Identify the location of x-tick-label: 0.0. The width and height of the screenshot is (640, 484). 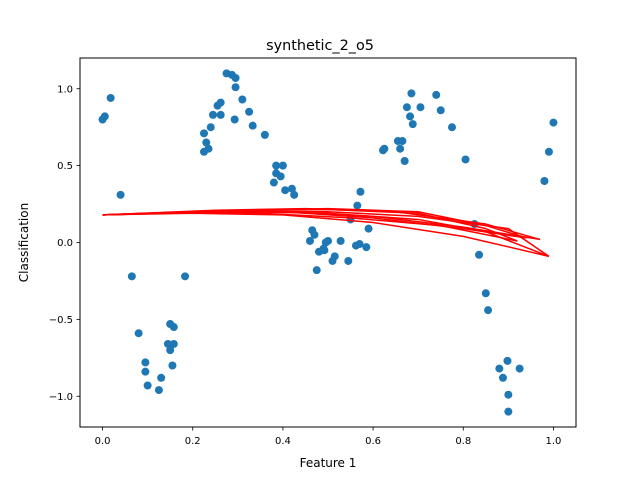
(103, 441).